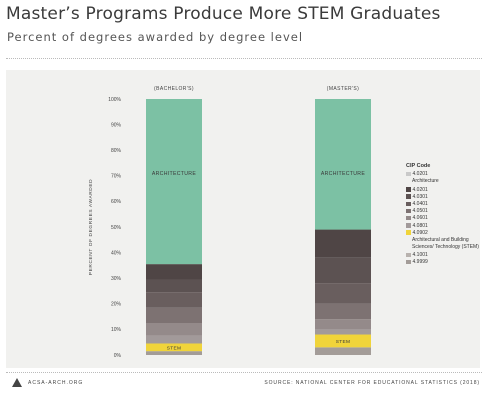 The width and height of the screenshot is (488, 396). I want to click on legend-item: 4.0801, so click(446, 226).